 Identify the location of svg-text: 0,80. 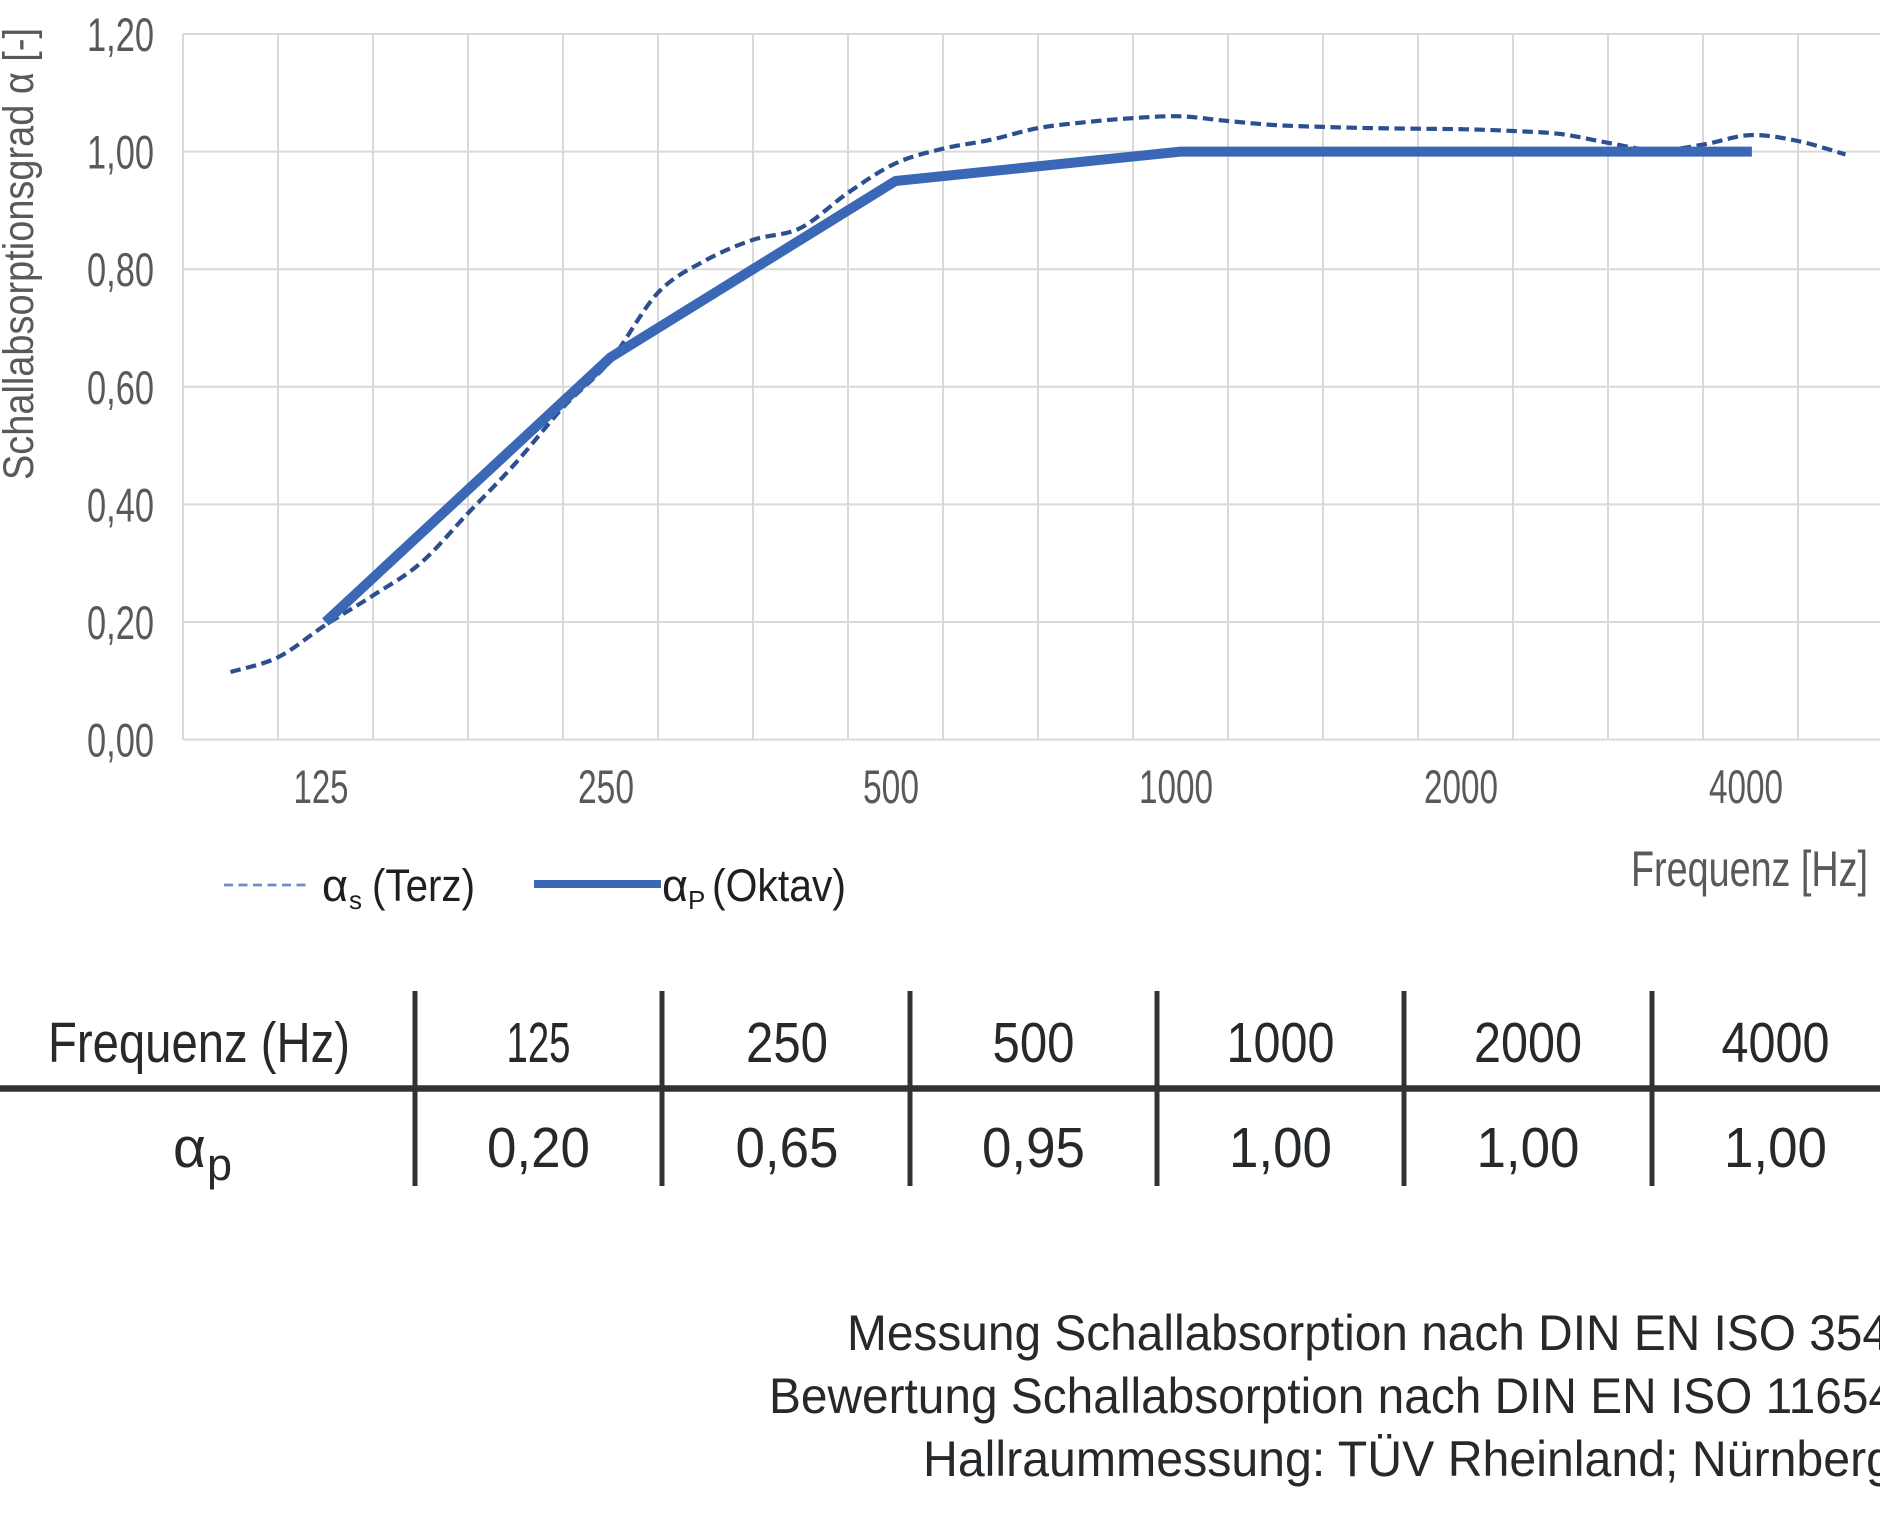
(120, 269).